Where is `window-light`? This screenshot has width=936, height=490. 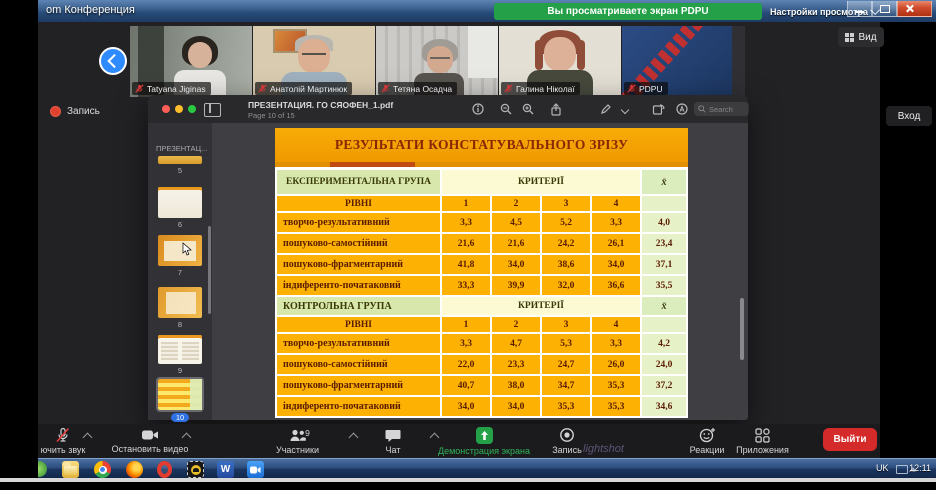 window-light is located at coordinates (483, 52).